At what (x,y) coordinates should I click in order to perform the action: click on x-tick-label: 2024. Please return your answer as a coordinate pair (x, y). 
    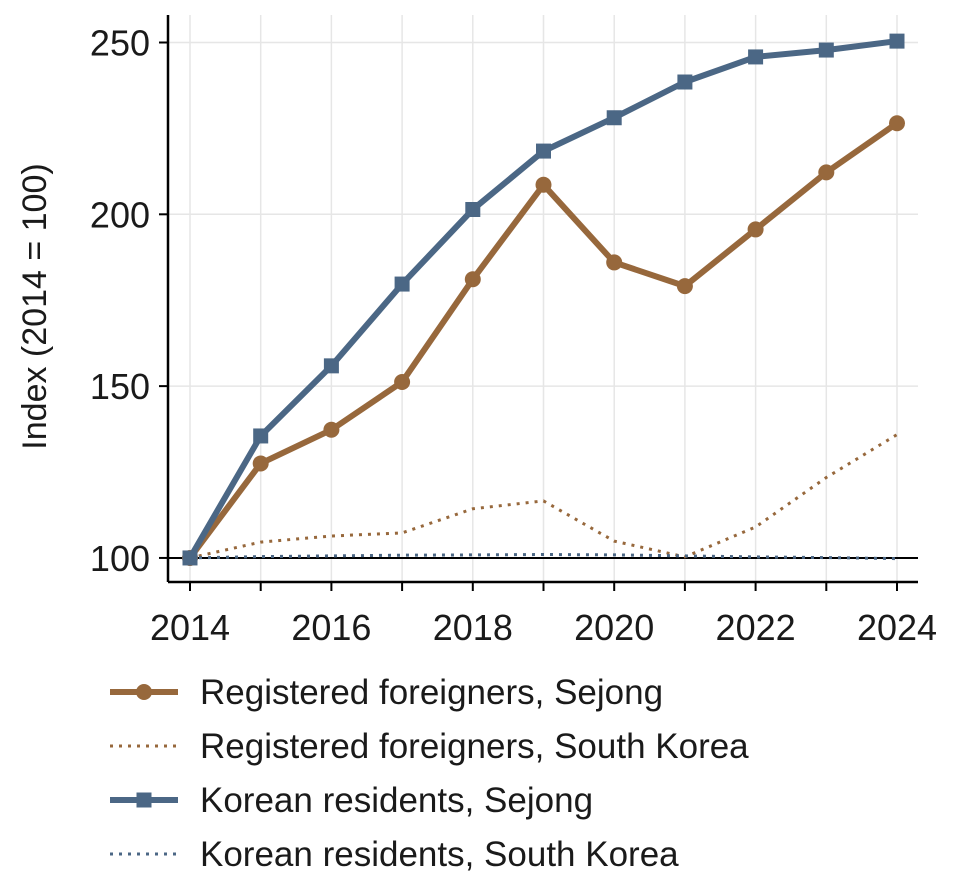
    Looking at the image, I should click on (897, 627).